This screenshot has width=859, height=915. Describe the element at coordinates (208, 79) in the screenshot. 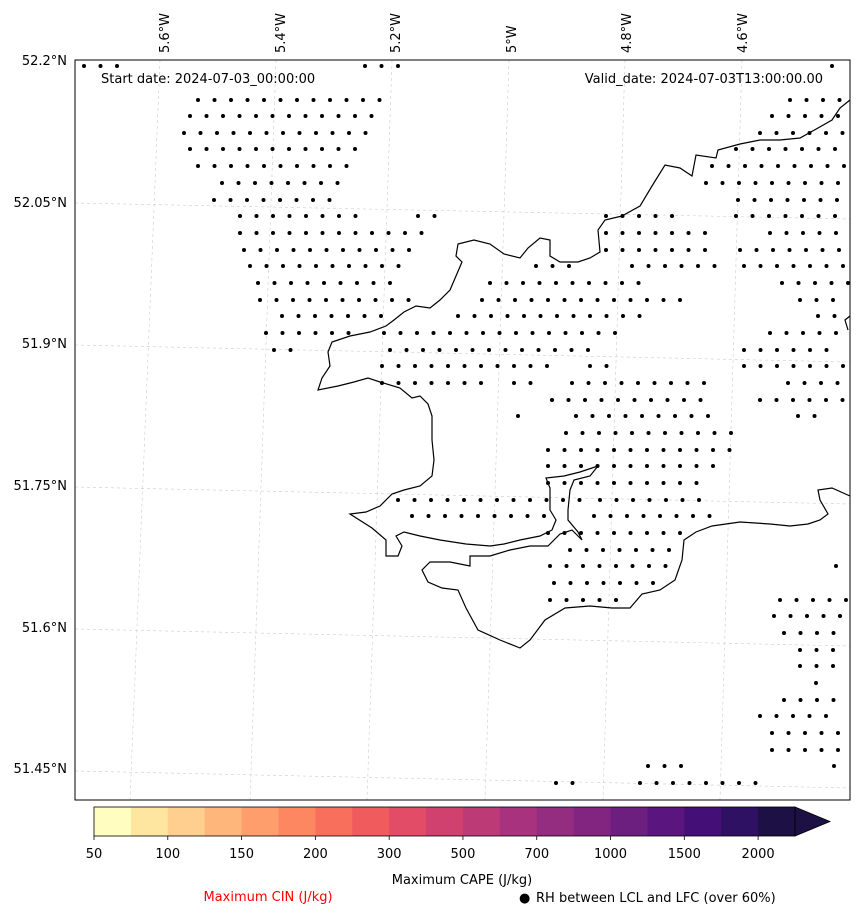

I see `start-date-label: Start date: 2024-07-03_00:00:00` at that location.